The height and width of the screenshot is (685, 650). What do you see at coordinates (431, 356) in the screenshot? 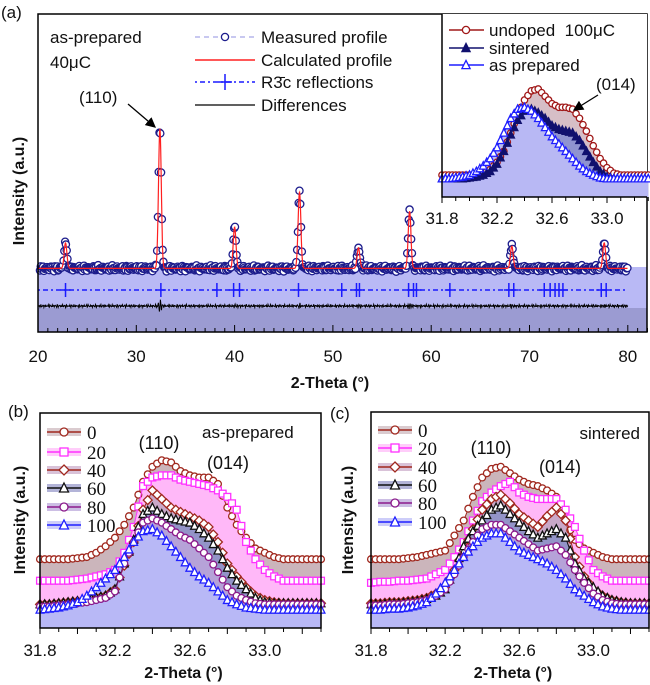
I see `x-tick-label: 60` at bounding box center [431, 356].